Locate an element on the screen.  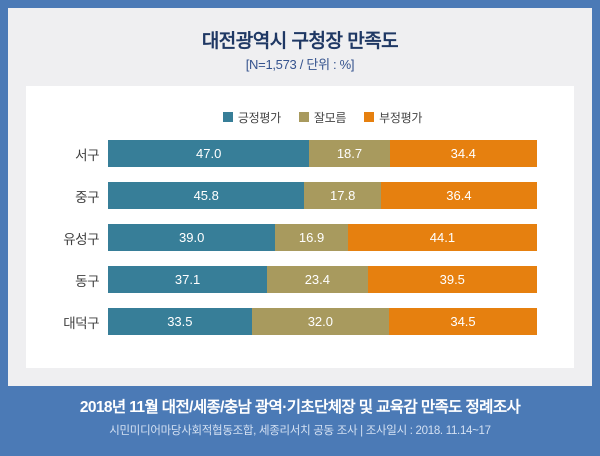
bar-row: 서구 47.0 18.7 34.4 is located at coordinates (281, 153).